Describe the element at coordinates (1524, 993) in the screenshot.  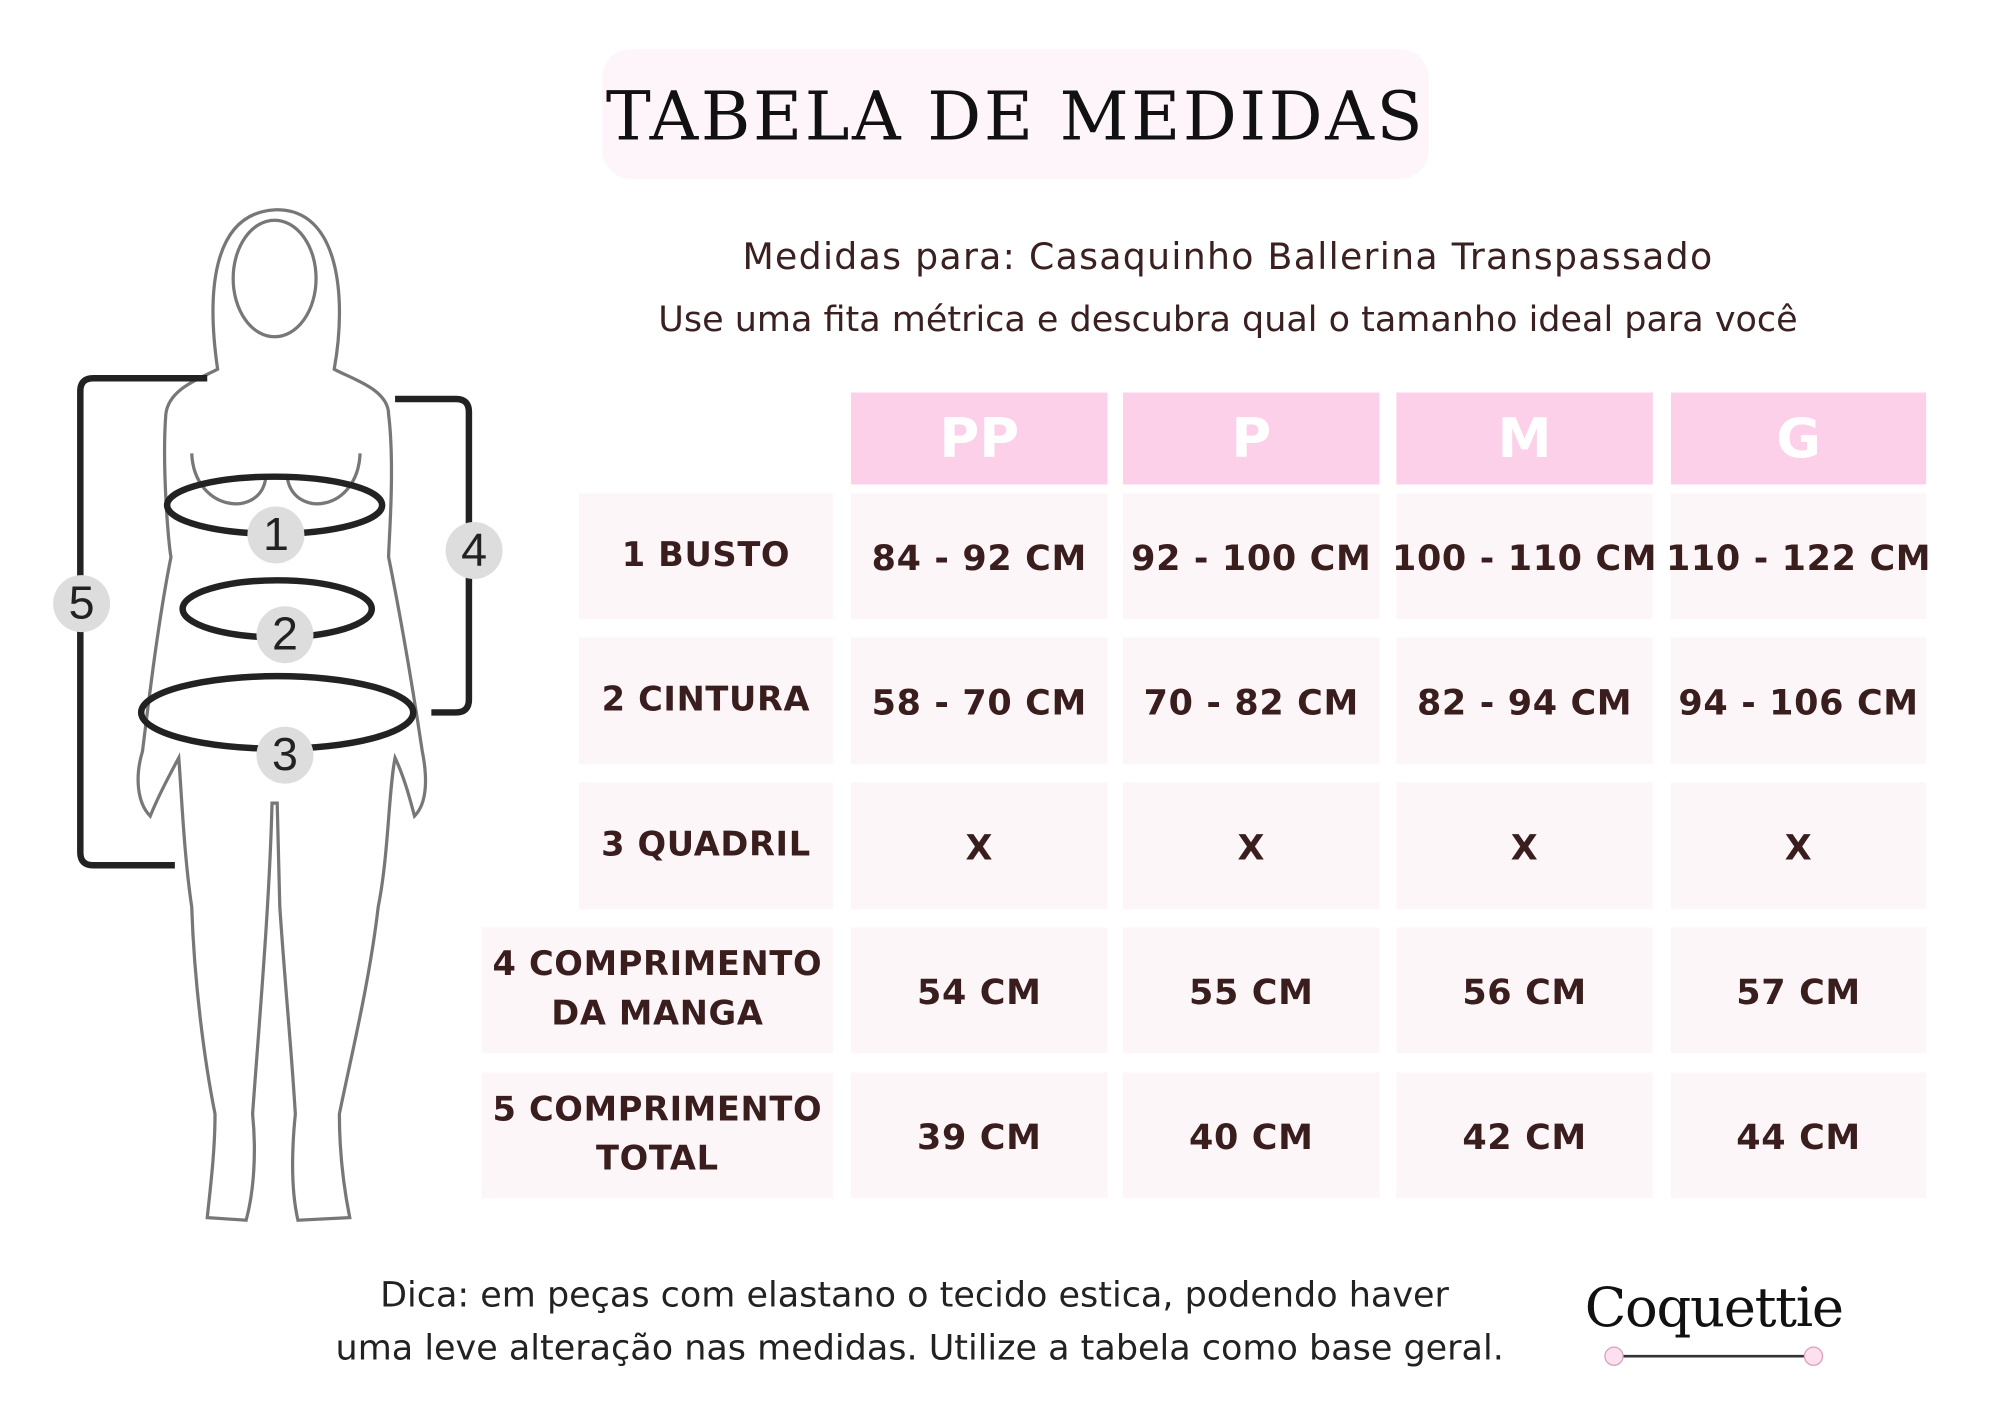
I see `cell-value: 56 CM` at that location.